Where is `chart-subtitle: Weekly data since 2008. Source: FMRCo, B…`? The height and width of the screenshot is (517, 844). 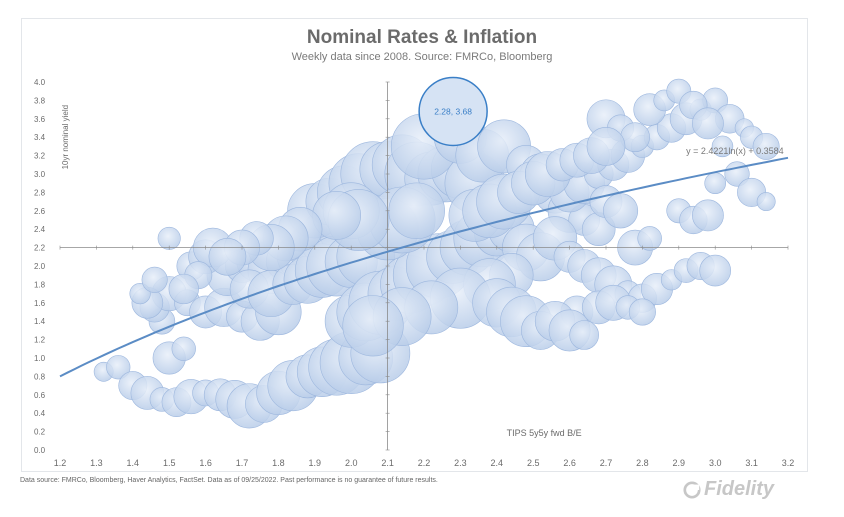 chart-subtitle: Weekly data since 2008. Source: FMRCo, B… is located at coordinates (422, 57).